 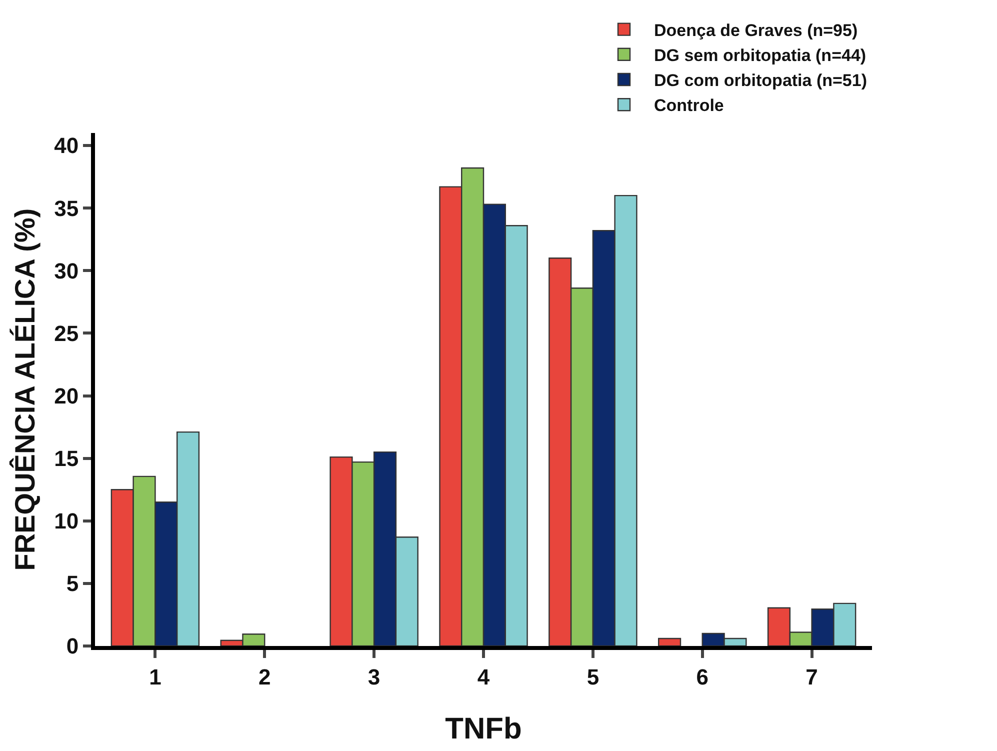 What do you see at coordinates (689, 106) in the screenshot?
I see `legend-label: Controle` at bounding box center [689, 106].